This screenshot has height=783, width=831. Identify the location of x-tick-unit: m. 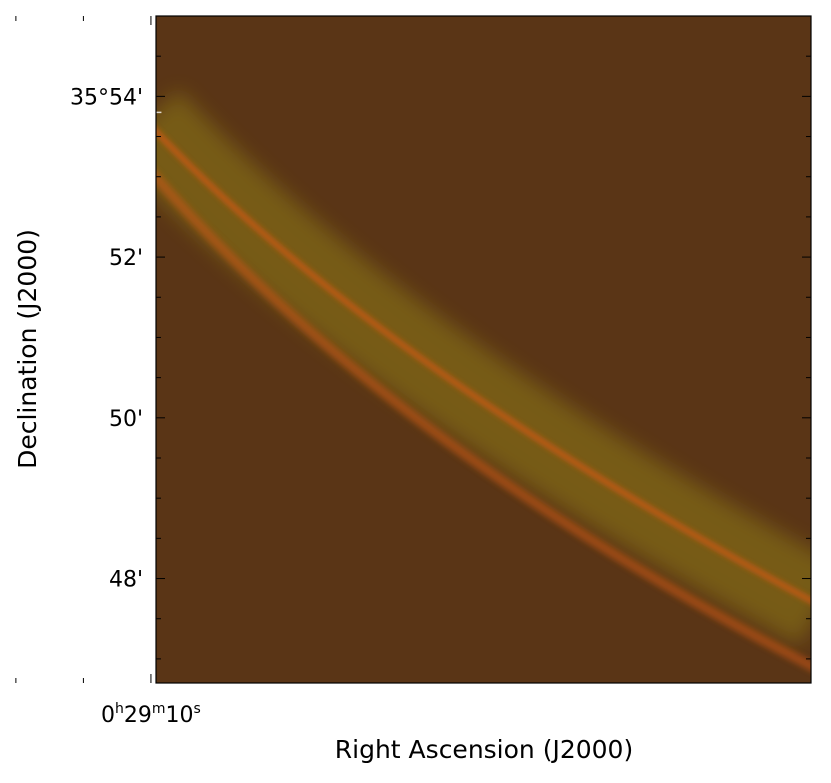
(159, 709).